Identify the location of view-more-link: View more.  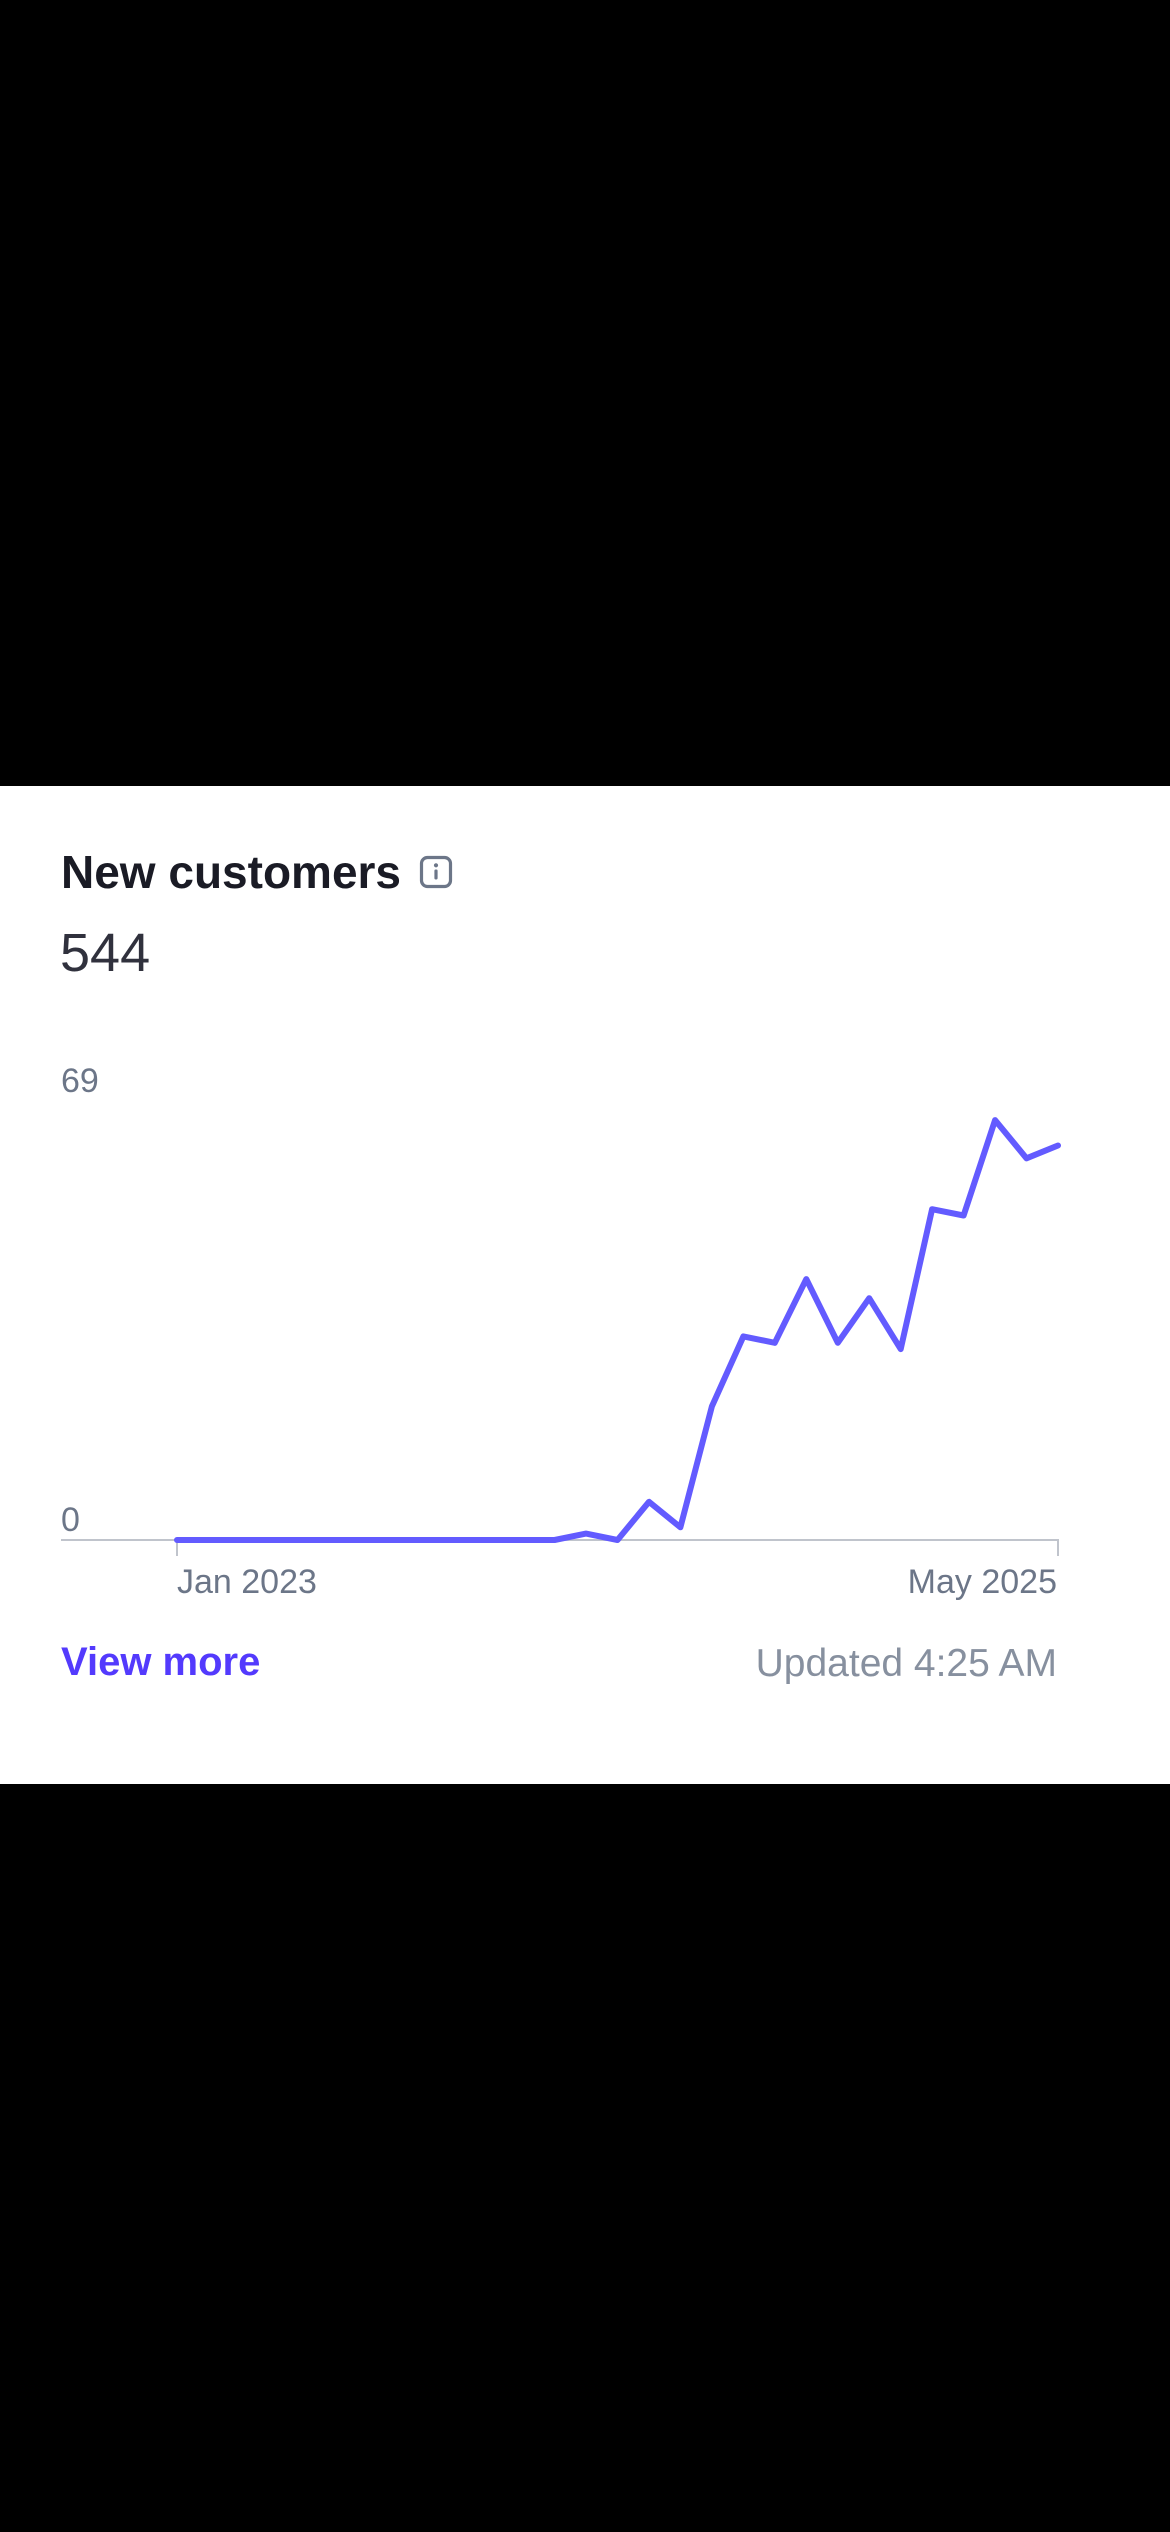
(161, 1662).